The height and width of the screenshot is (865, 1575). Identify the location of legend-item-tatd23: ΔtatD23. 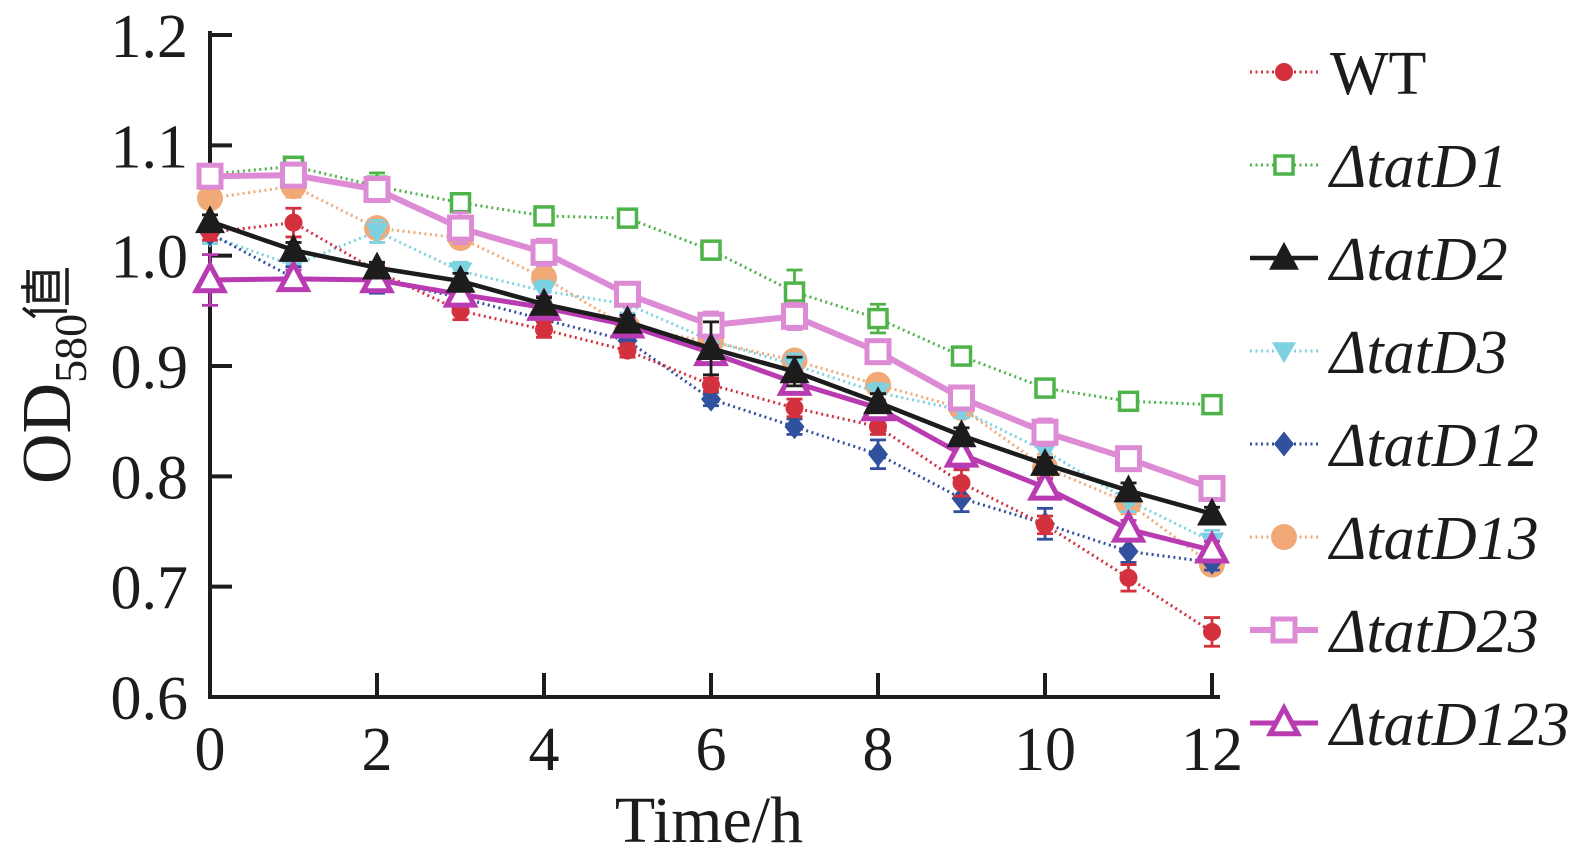
(1394, 632).